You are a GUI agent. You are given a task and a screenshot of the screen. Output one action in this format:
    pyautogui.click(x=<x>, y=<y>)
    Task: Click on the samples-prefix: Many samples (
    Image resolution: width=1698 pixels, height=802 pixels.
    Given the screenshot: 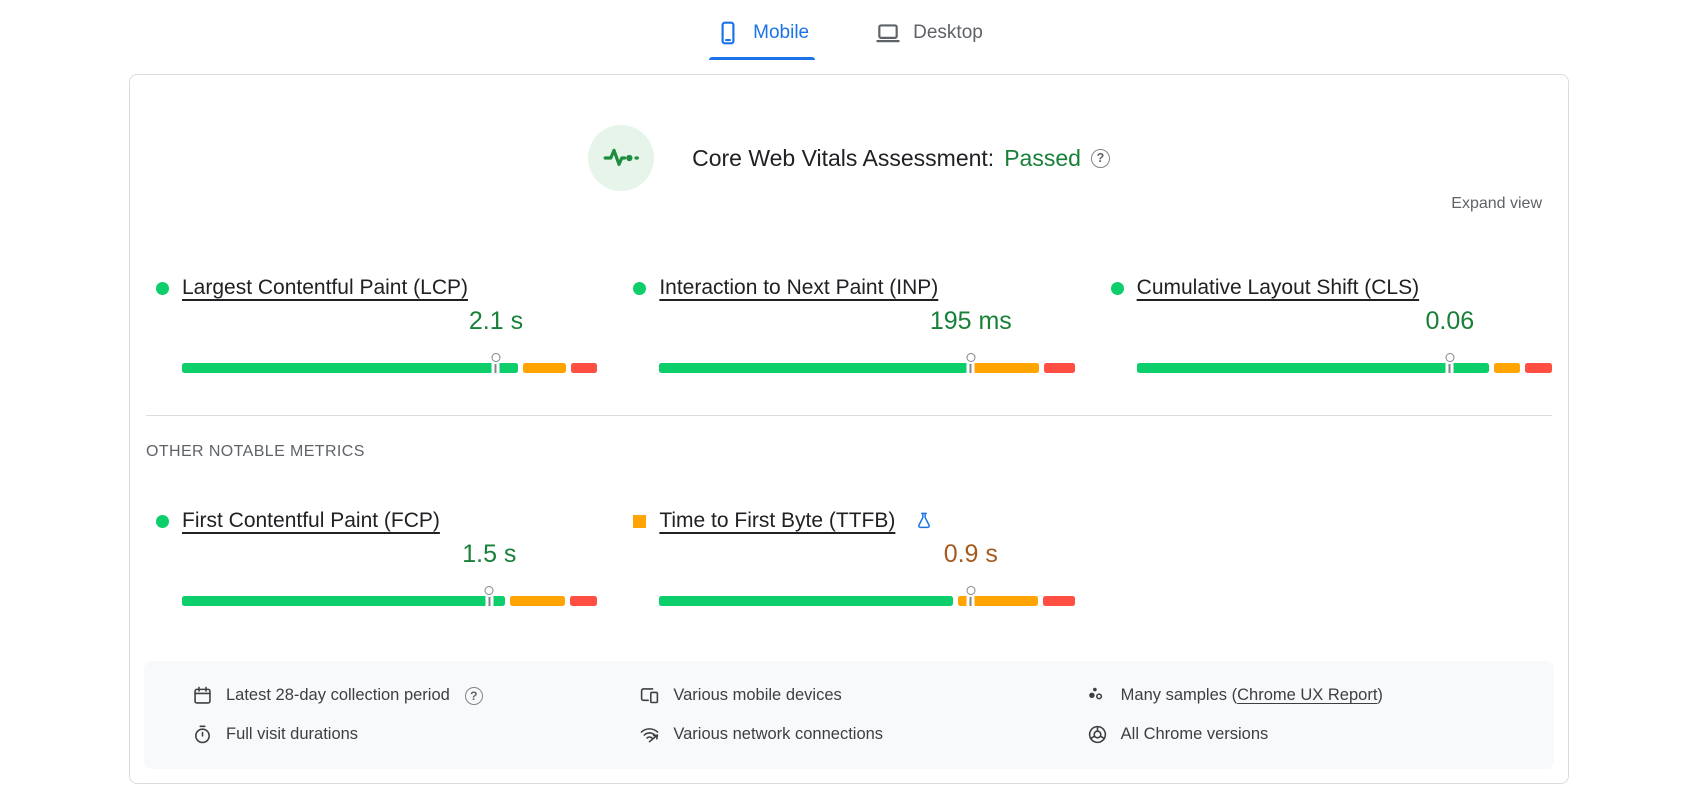 What is the action you would take?
    pyautogui.click(x=1179, y=695)
    